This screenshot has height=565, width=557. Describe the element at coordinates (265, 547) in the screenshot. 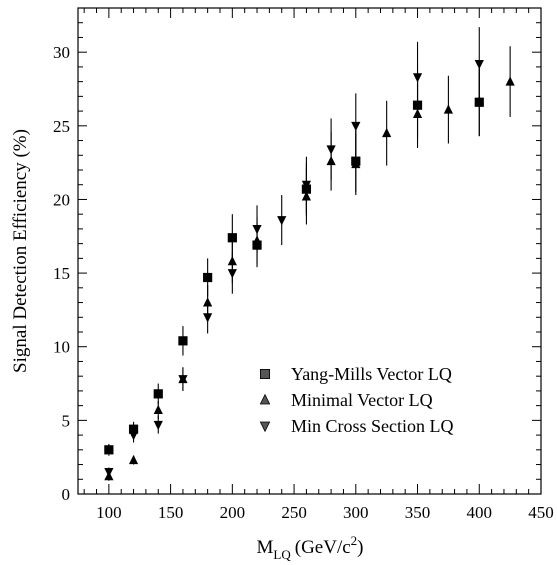

I see `x-axis-label-main: M` at that location.